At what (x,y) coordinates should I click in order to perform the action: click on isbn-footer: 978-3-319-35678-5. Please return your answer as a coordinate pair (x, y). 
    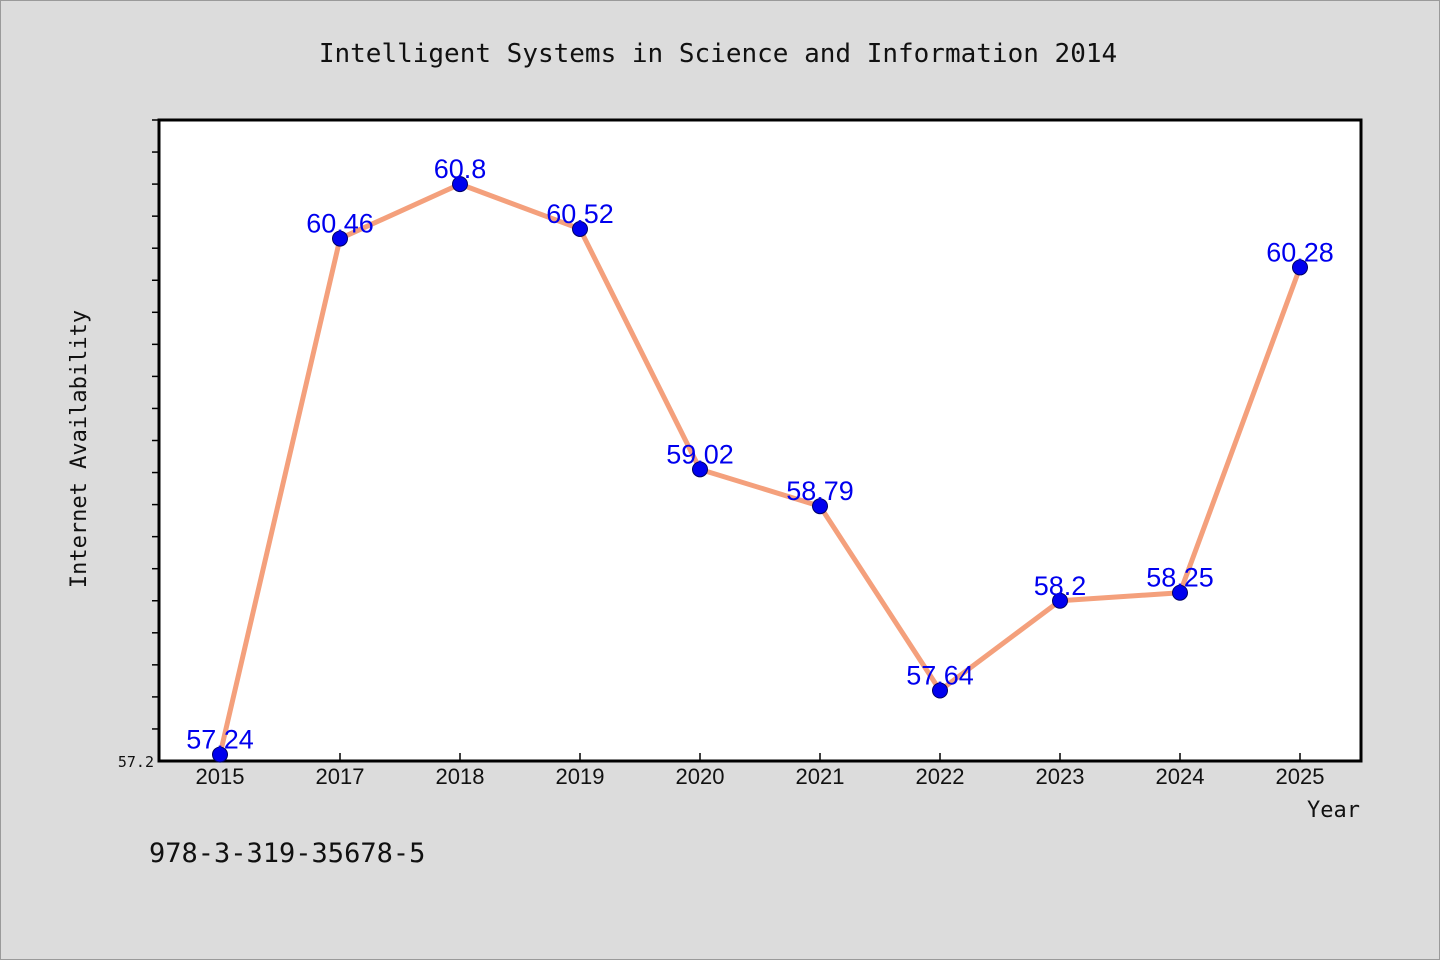
    Looking at the image, I should click on (287, 853).